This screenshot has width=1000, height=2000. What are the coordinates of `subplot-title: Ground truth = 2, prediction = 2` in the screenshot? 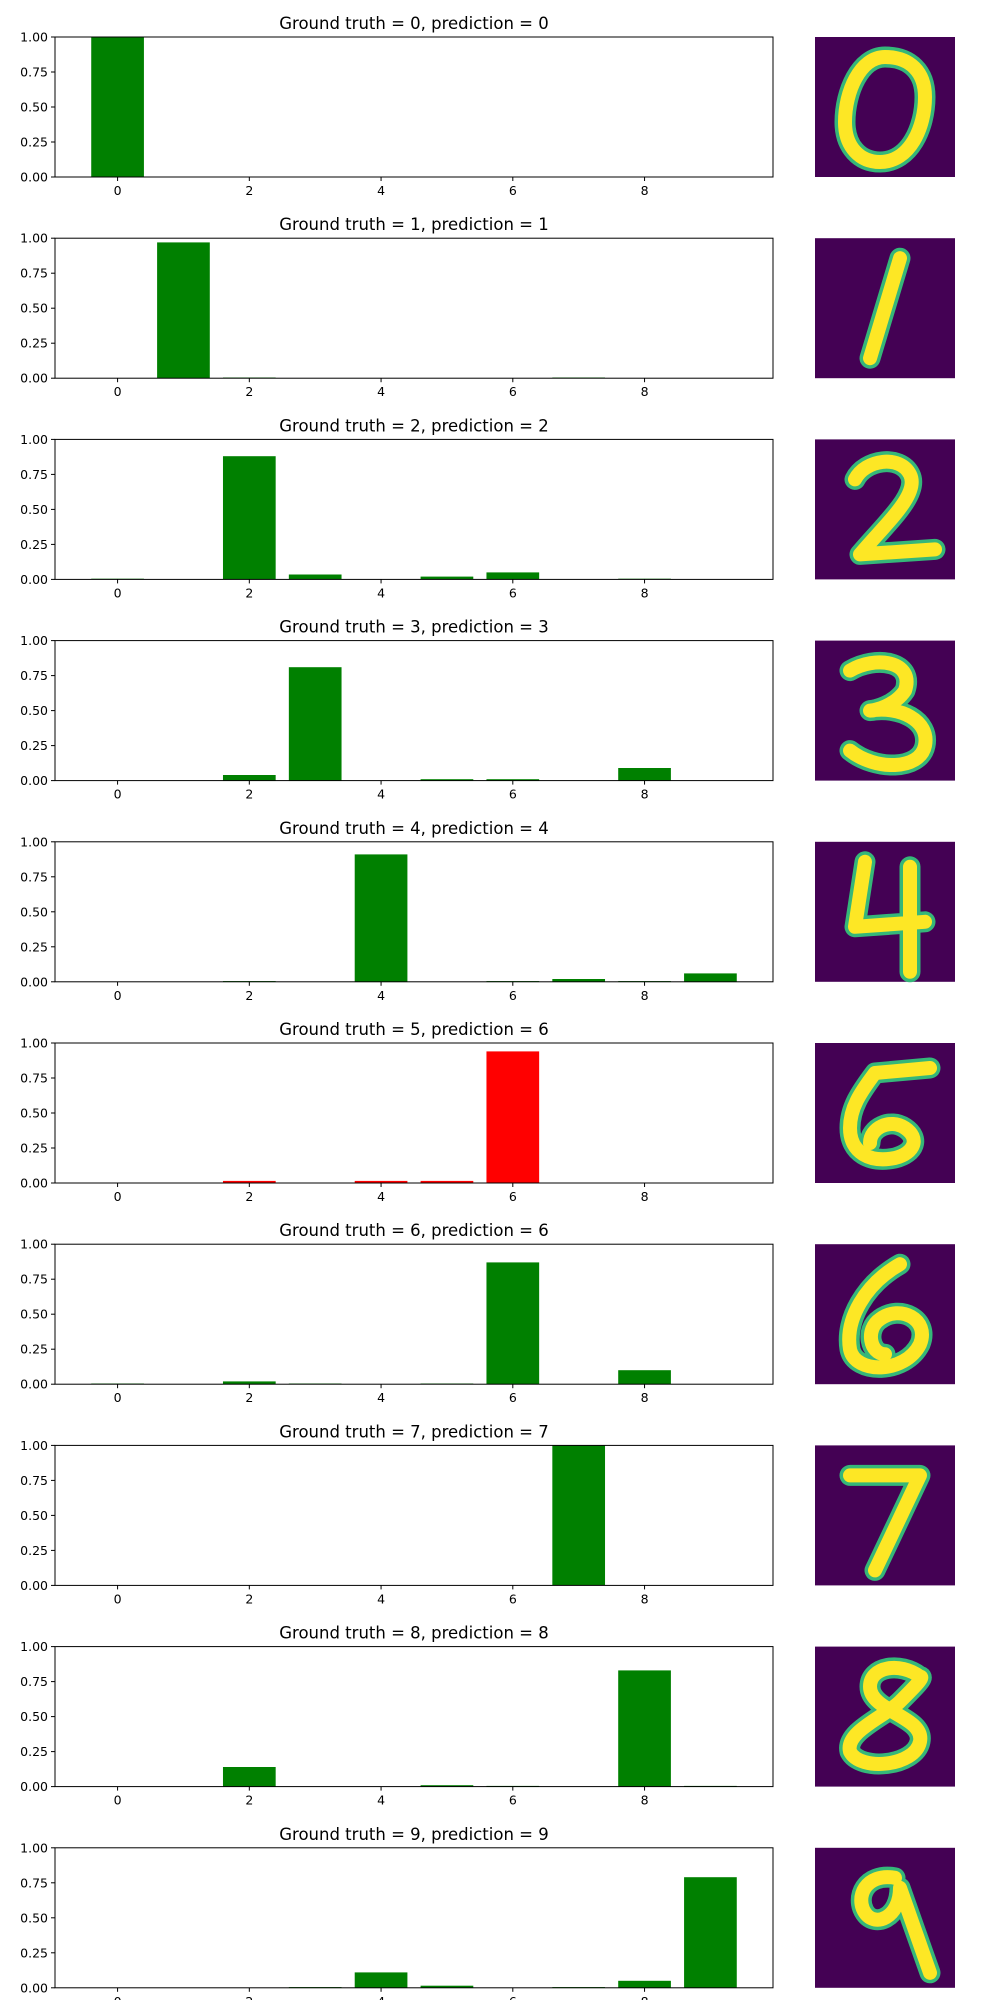 It's located at (413, 425).